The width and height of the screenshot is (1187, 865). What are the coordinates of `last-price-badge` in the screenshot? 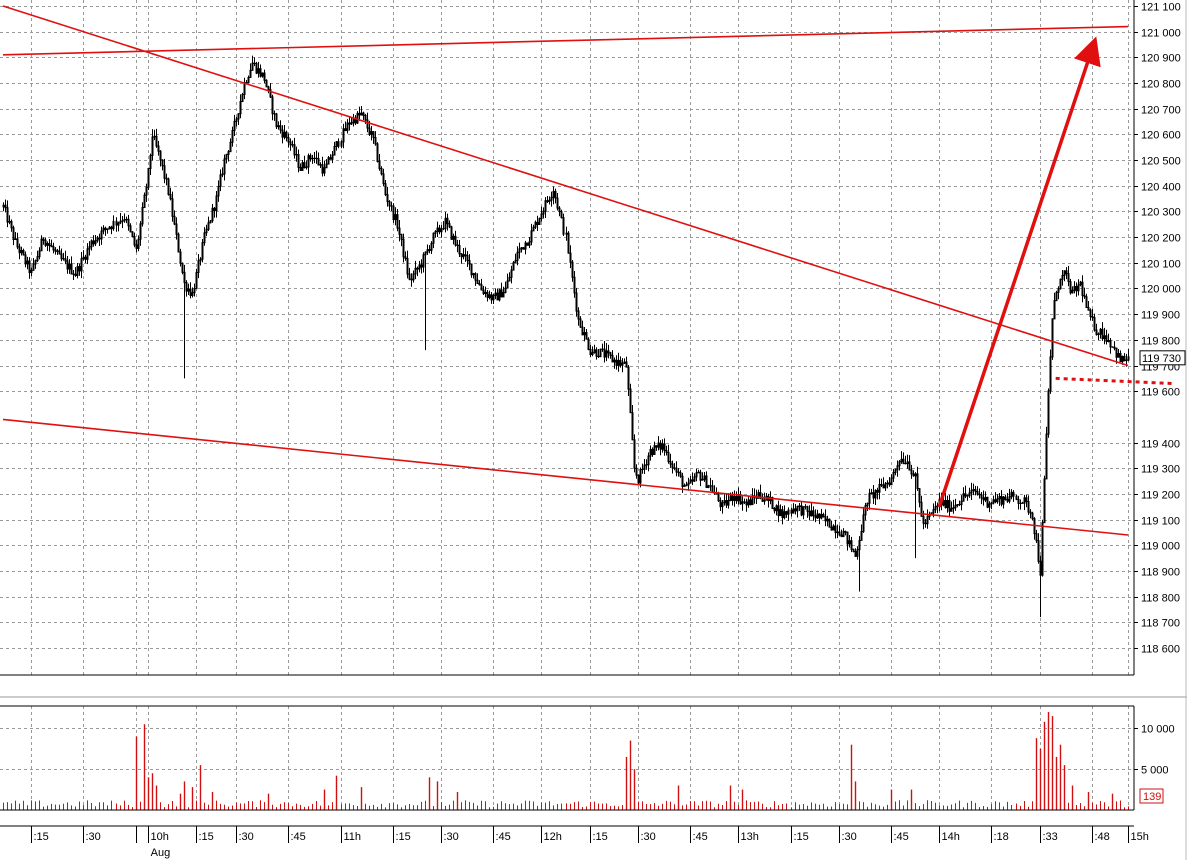 It's located at (1162, 358).